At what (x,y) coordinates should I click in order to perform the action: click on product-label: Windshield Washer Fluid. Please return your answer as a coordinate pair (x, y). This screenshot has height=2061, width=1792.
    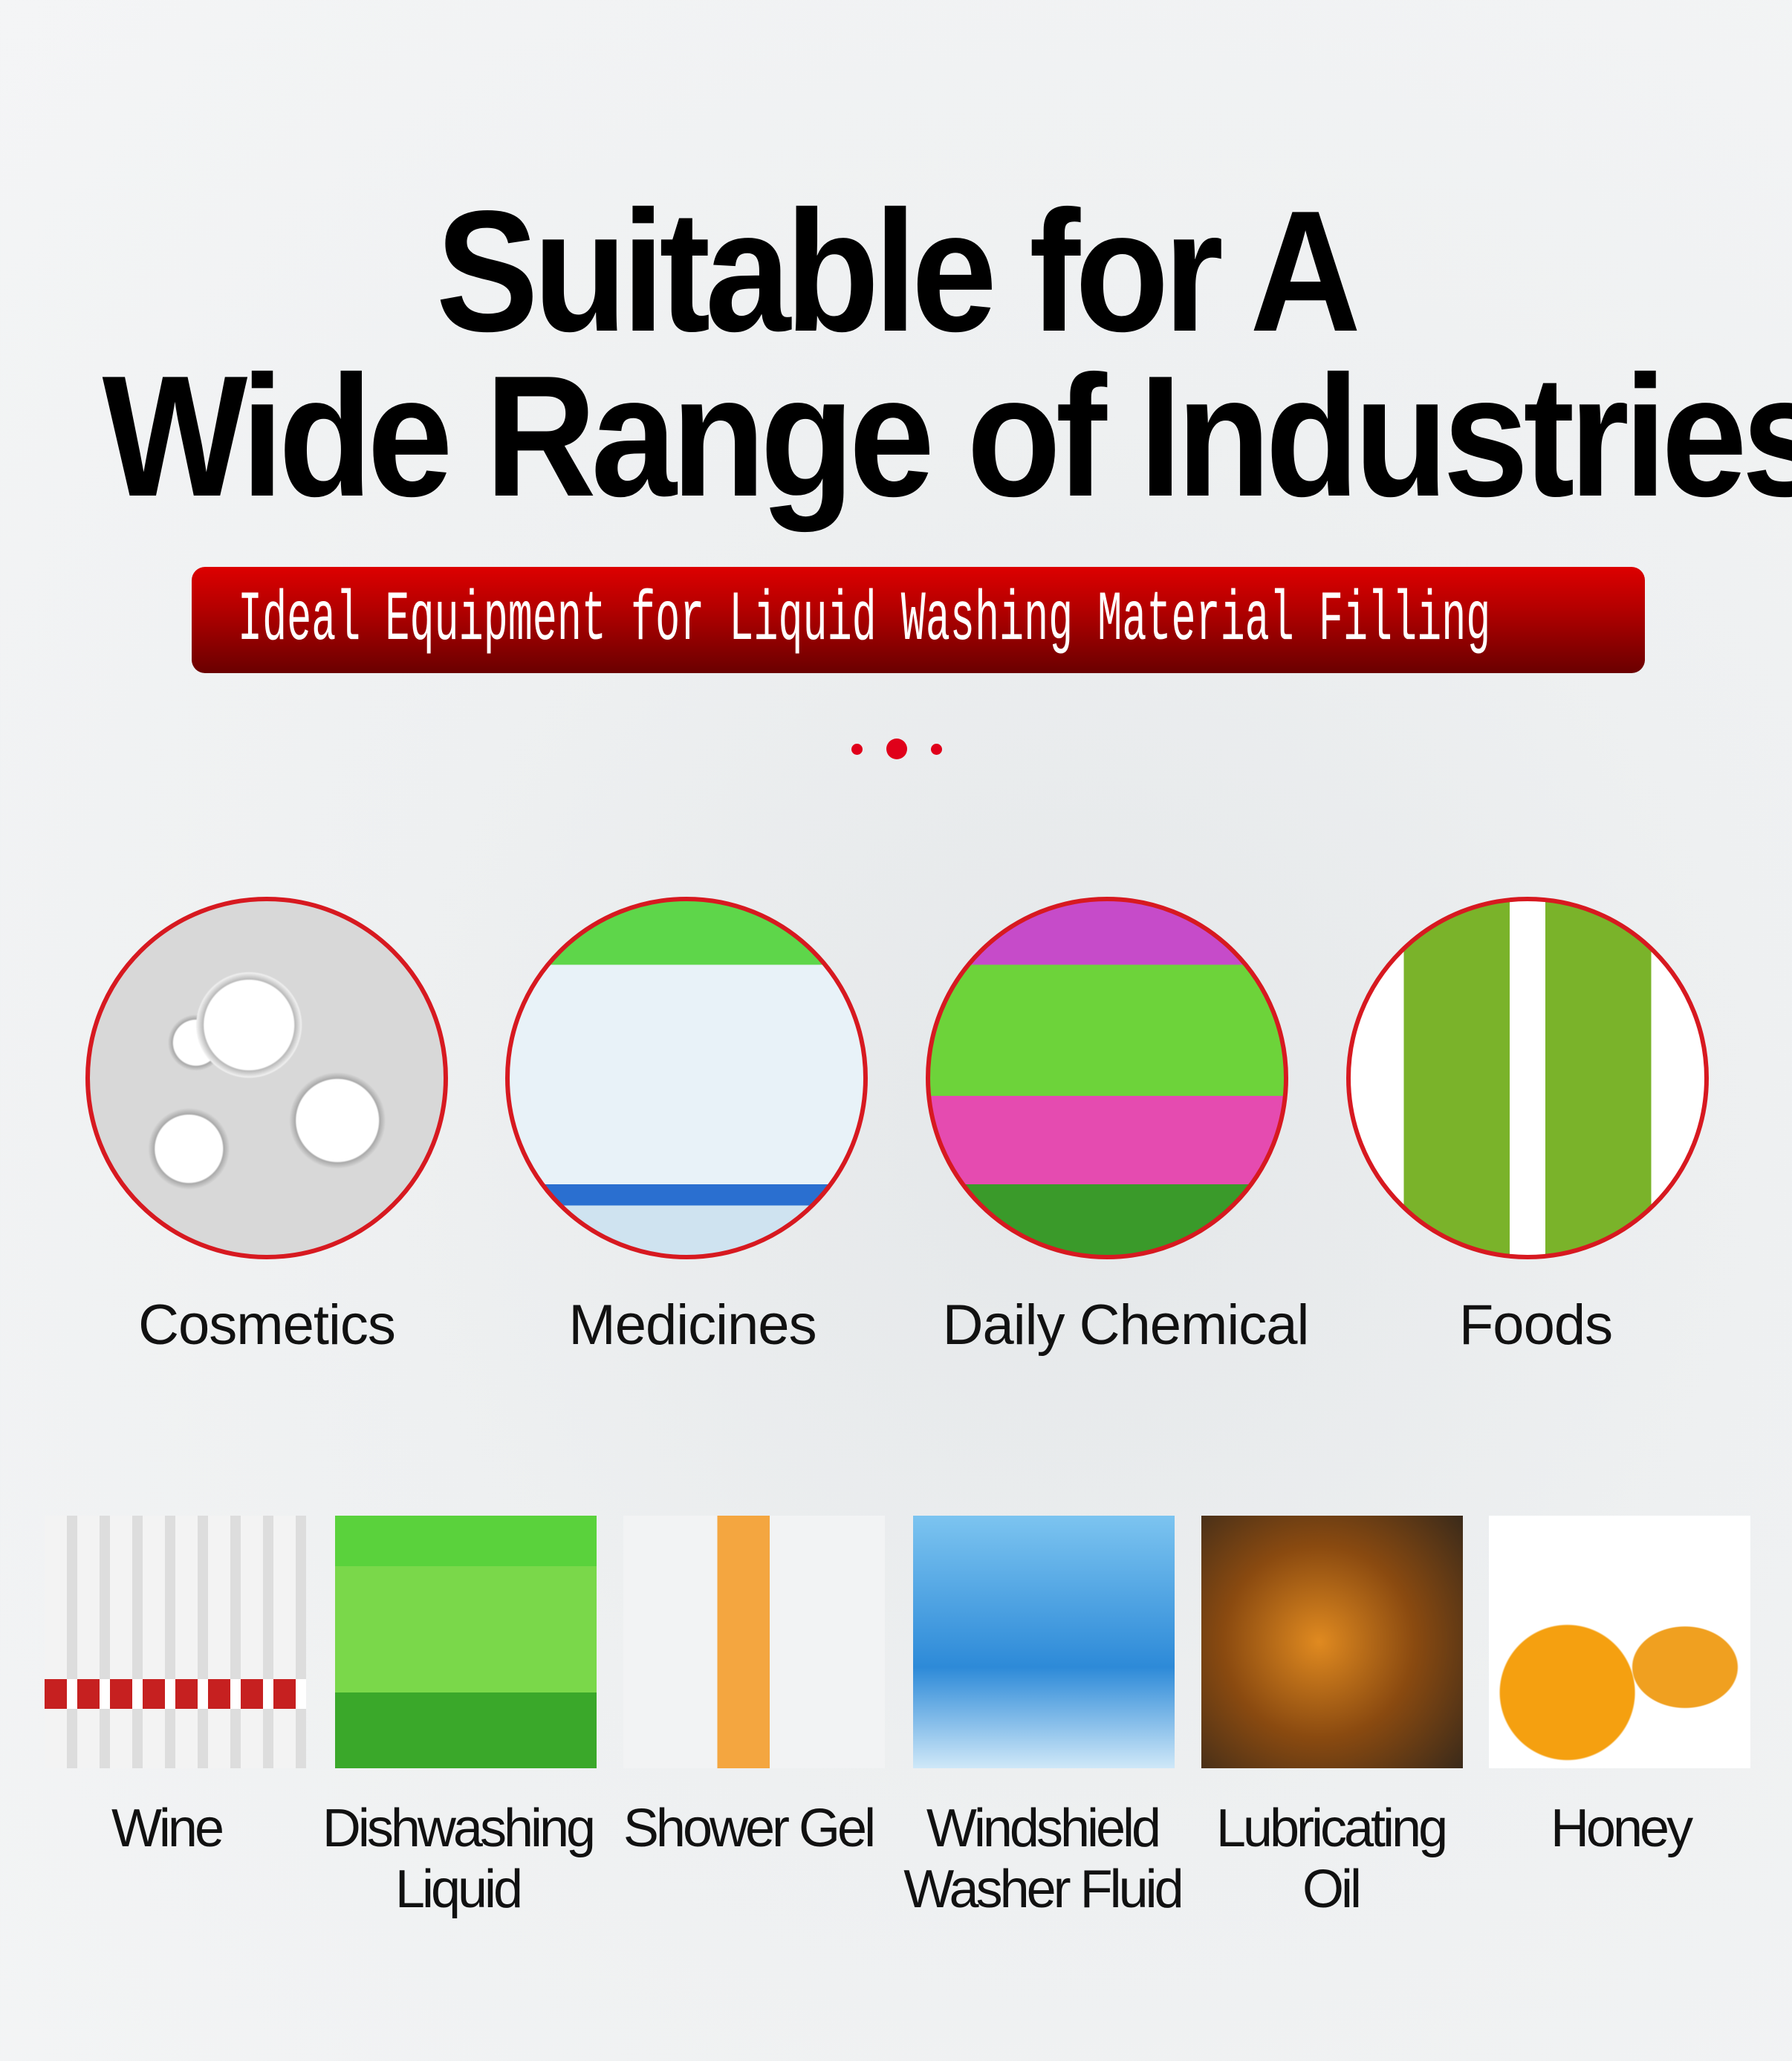
    Looking at the image, I should click on (1043, 1859).